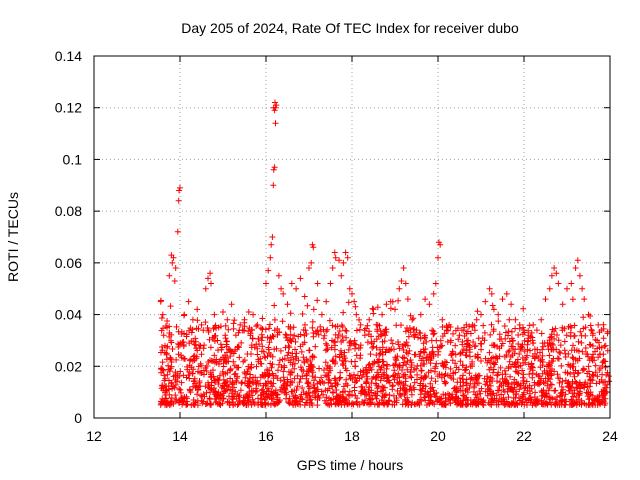 Image resolution: width=640 pixels, height=480 pixels. What do you see at coordinates (180, 436) in the screenshot?
I see `x-tick-label: 14` at bounding box center [180, 436].